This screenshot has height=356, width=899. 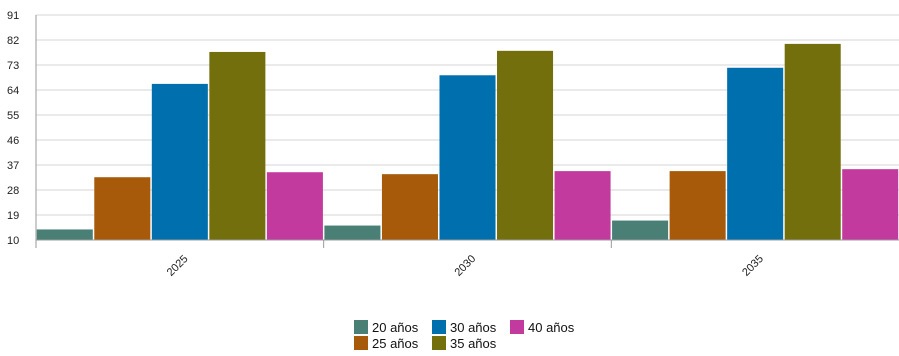 I want to click on y-tick-label: 82, so click(x=13, y=41).